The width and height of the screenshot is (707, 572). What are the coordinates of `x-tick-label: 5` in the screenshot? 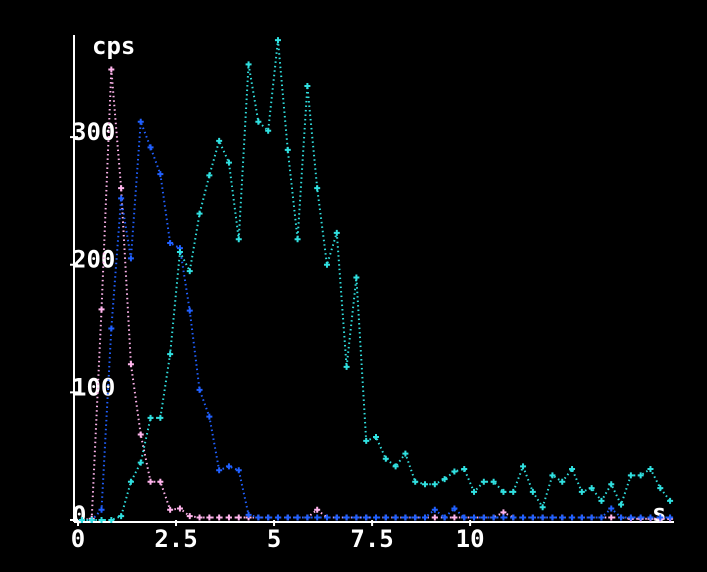 It's located at (274, 539).